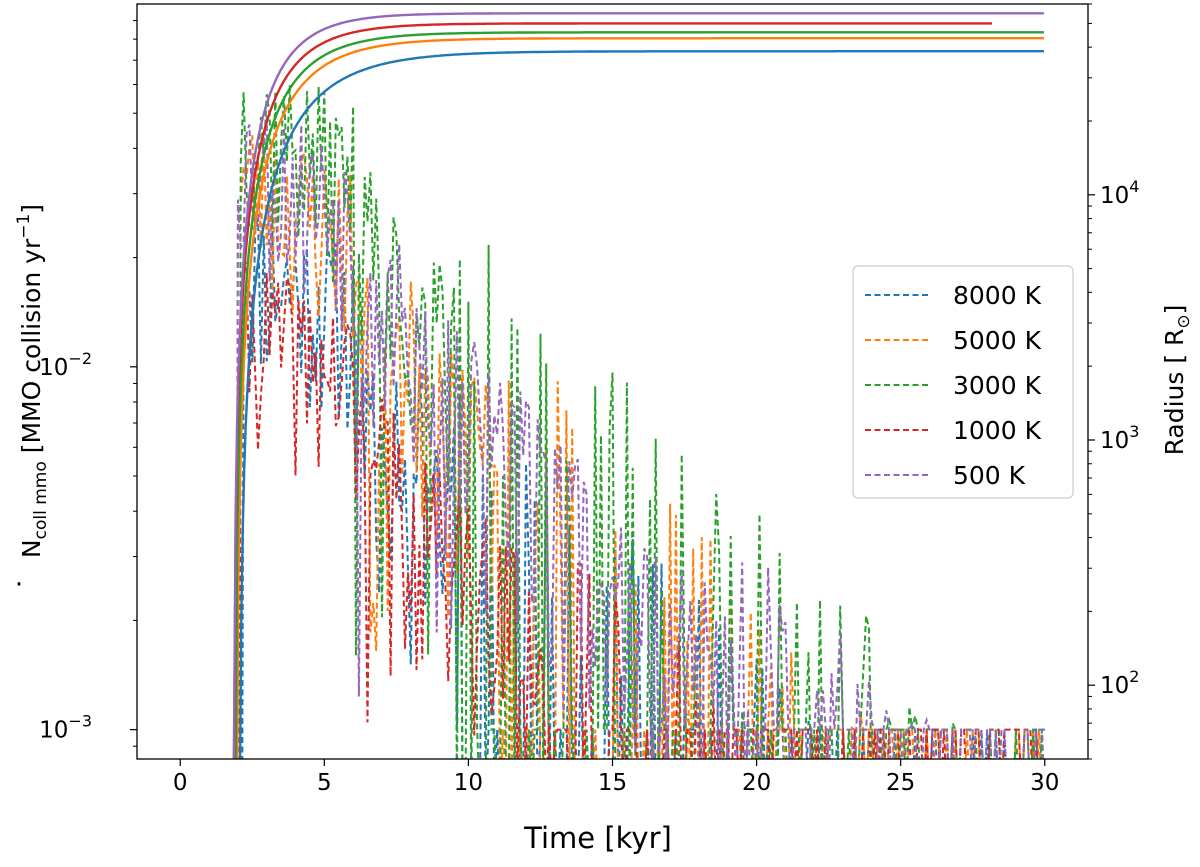 The height and width of the screenshot is (867, 1200). I want to click on y-left-tick-label: 10⁻², so click(65, 365).